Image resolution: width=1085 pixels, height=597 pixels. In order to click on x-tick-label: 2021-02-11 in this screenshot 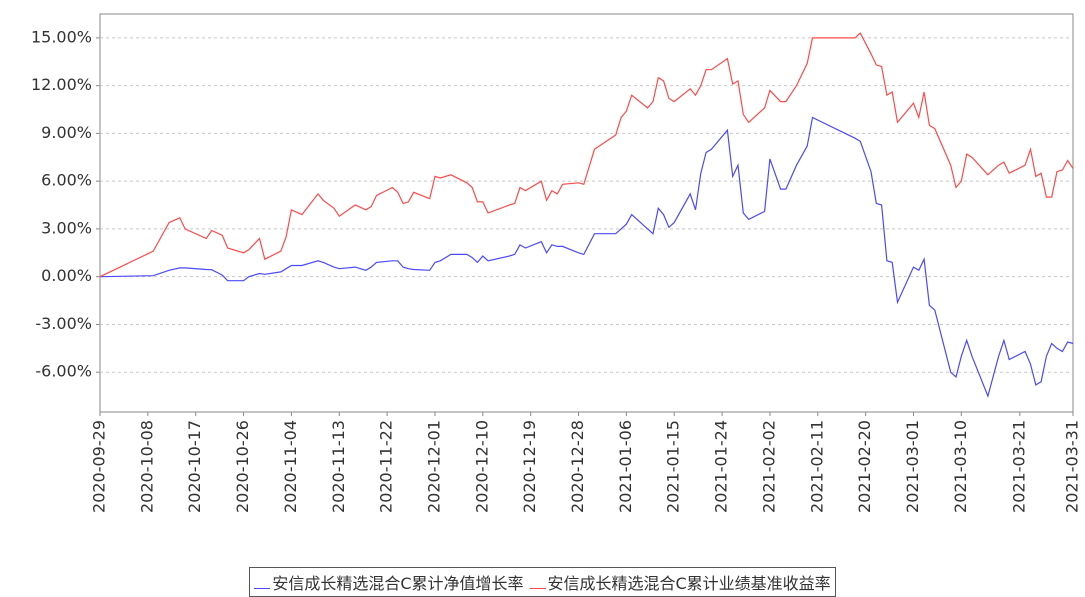, I will do `click(816, 466)`.